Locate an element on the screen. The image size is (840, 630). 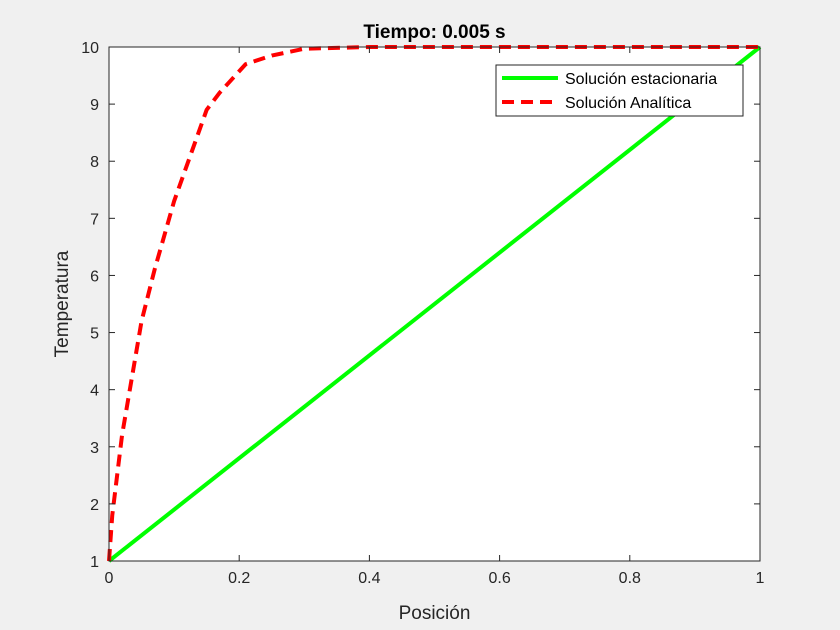
y-axis-label: Temperatura is located at coordinates (62, 303).